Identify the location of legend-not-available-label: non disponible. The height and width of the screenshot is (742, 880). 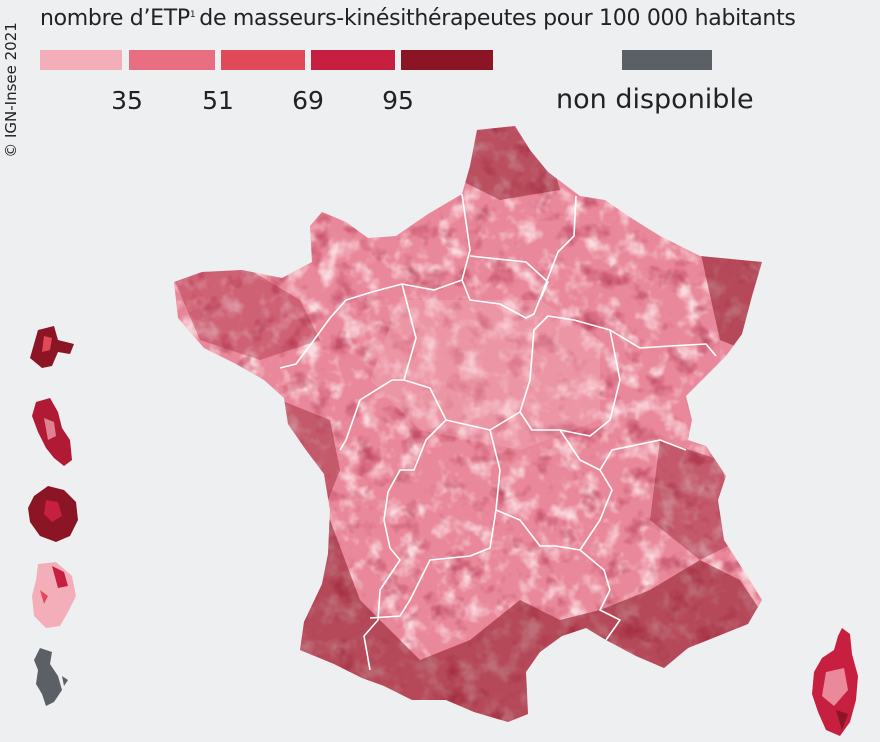
(655, 99).